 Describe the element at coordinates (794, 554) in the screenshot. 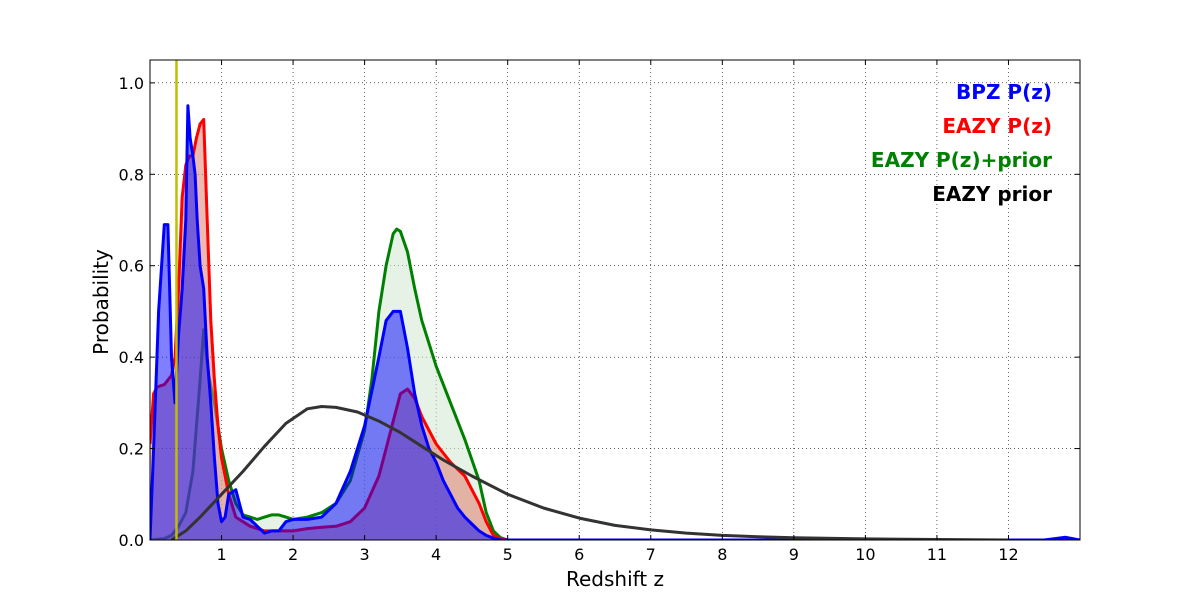

I see `x-tick-label: 9` at that location.